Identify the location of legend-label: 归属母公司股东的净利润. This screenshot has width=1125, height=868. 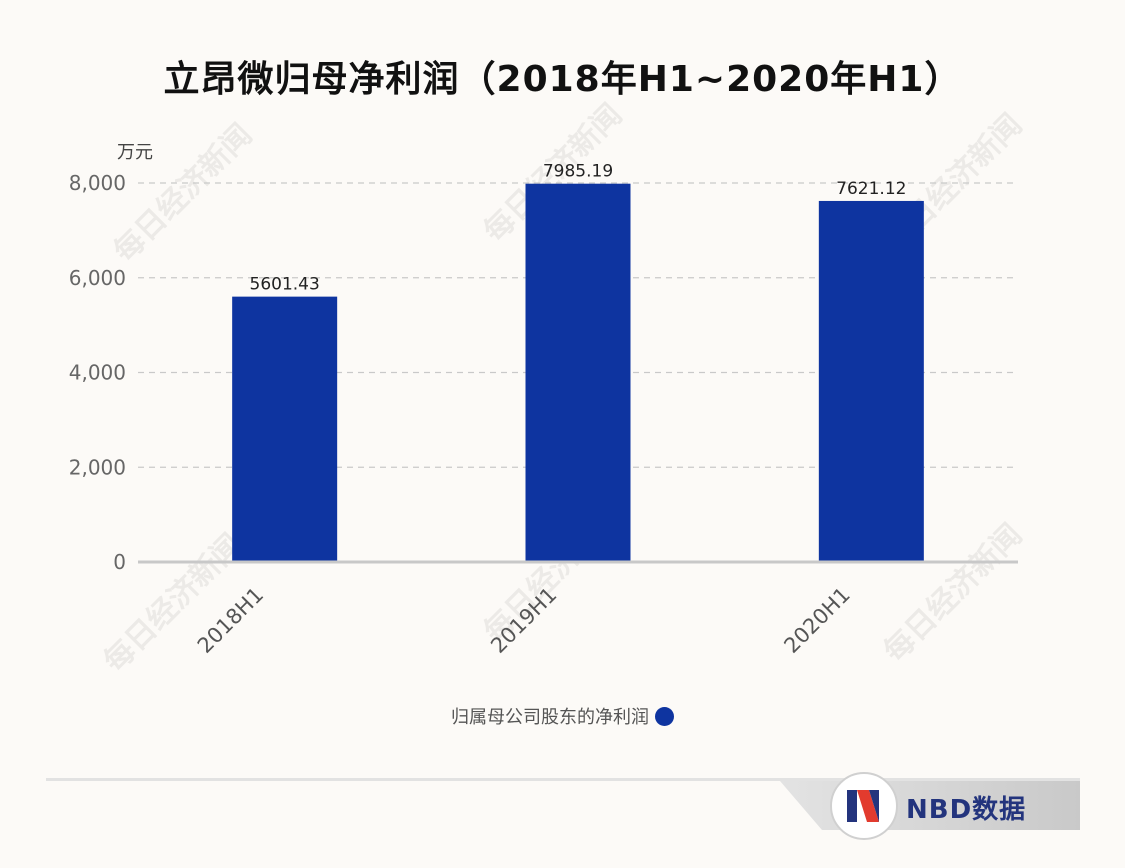
(550, 717).